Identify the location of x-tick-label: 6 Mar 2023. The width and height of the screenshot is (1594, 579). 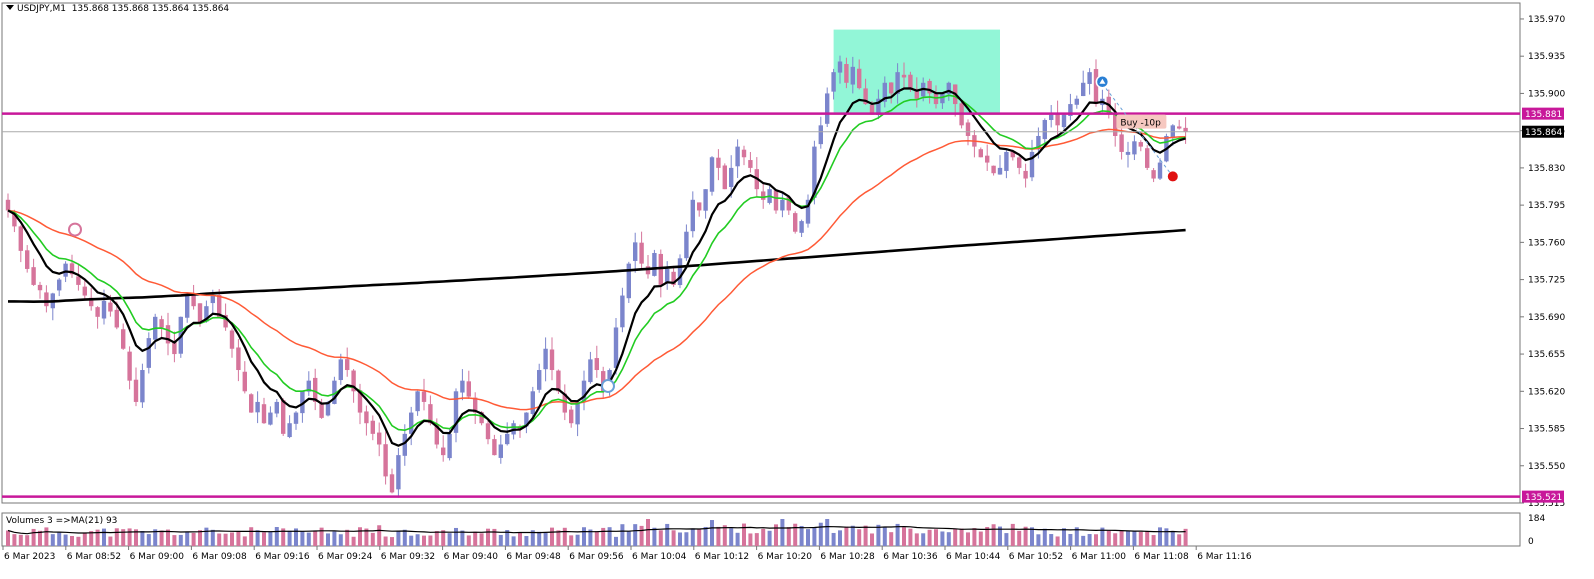
(29, 557).